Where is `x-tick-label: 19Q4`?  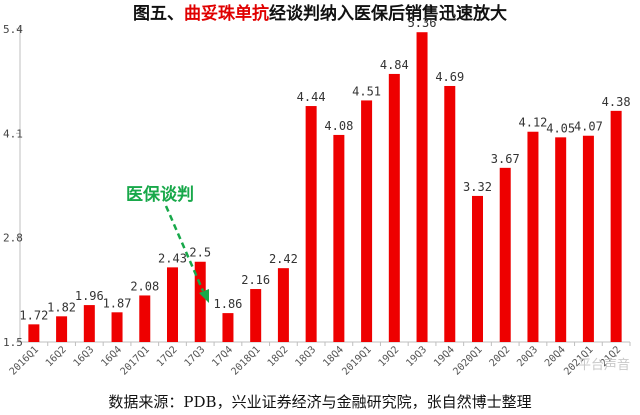
x-tick-label: 19Q4 is located at coordinates (444, 356).